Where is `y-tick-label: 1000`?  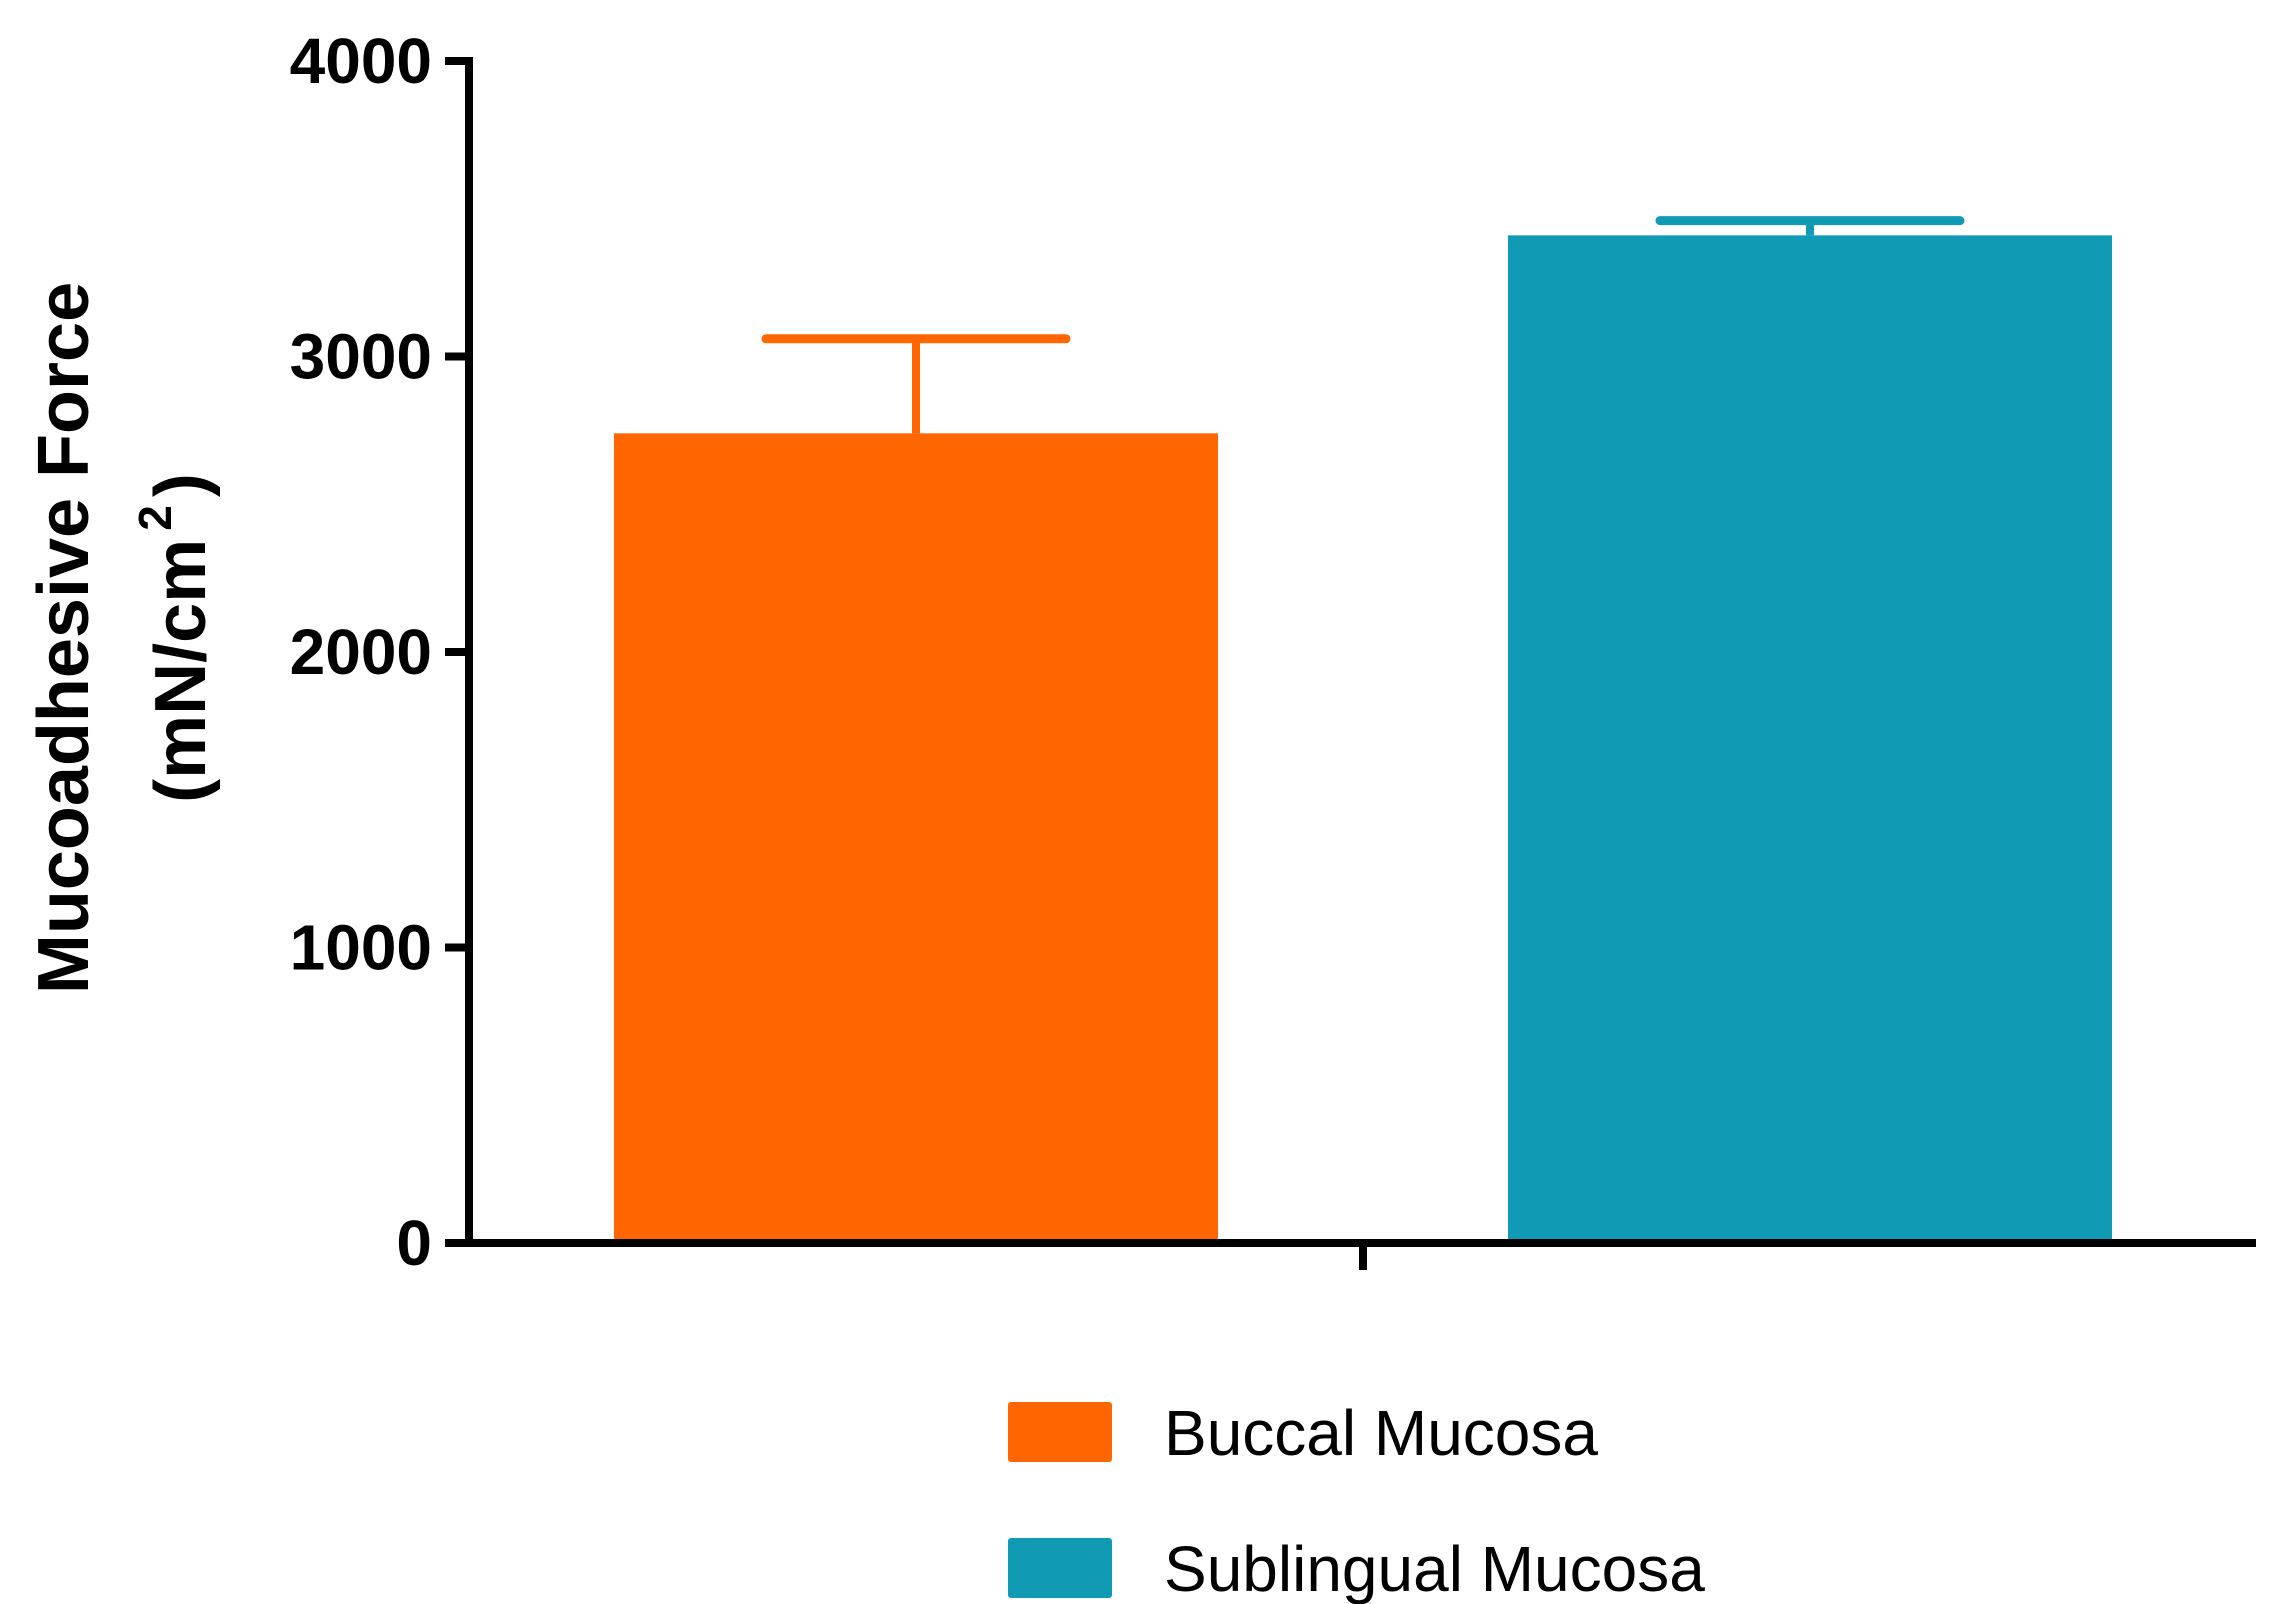
y-tick-label: 1000 is located at coordinates (361, 948).